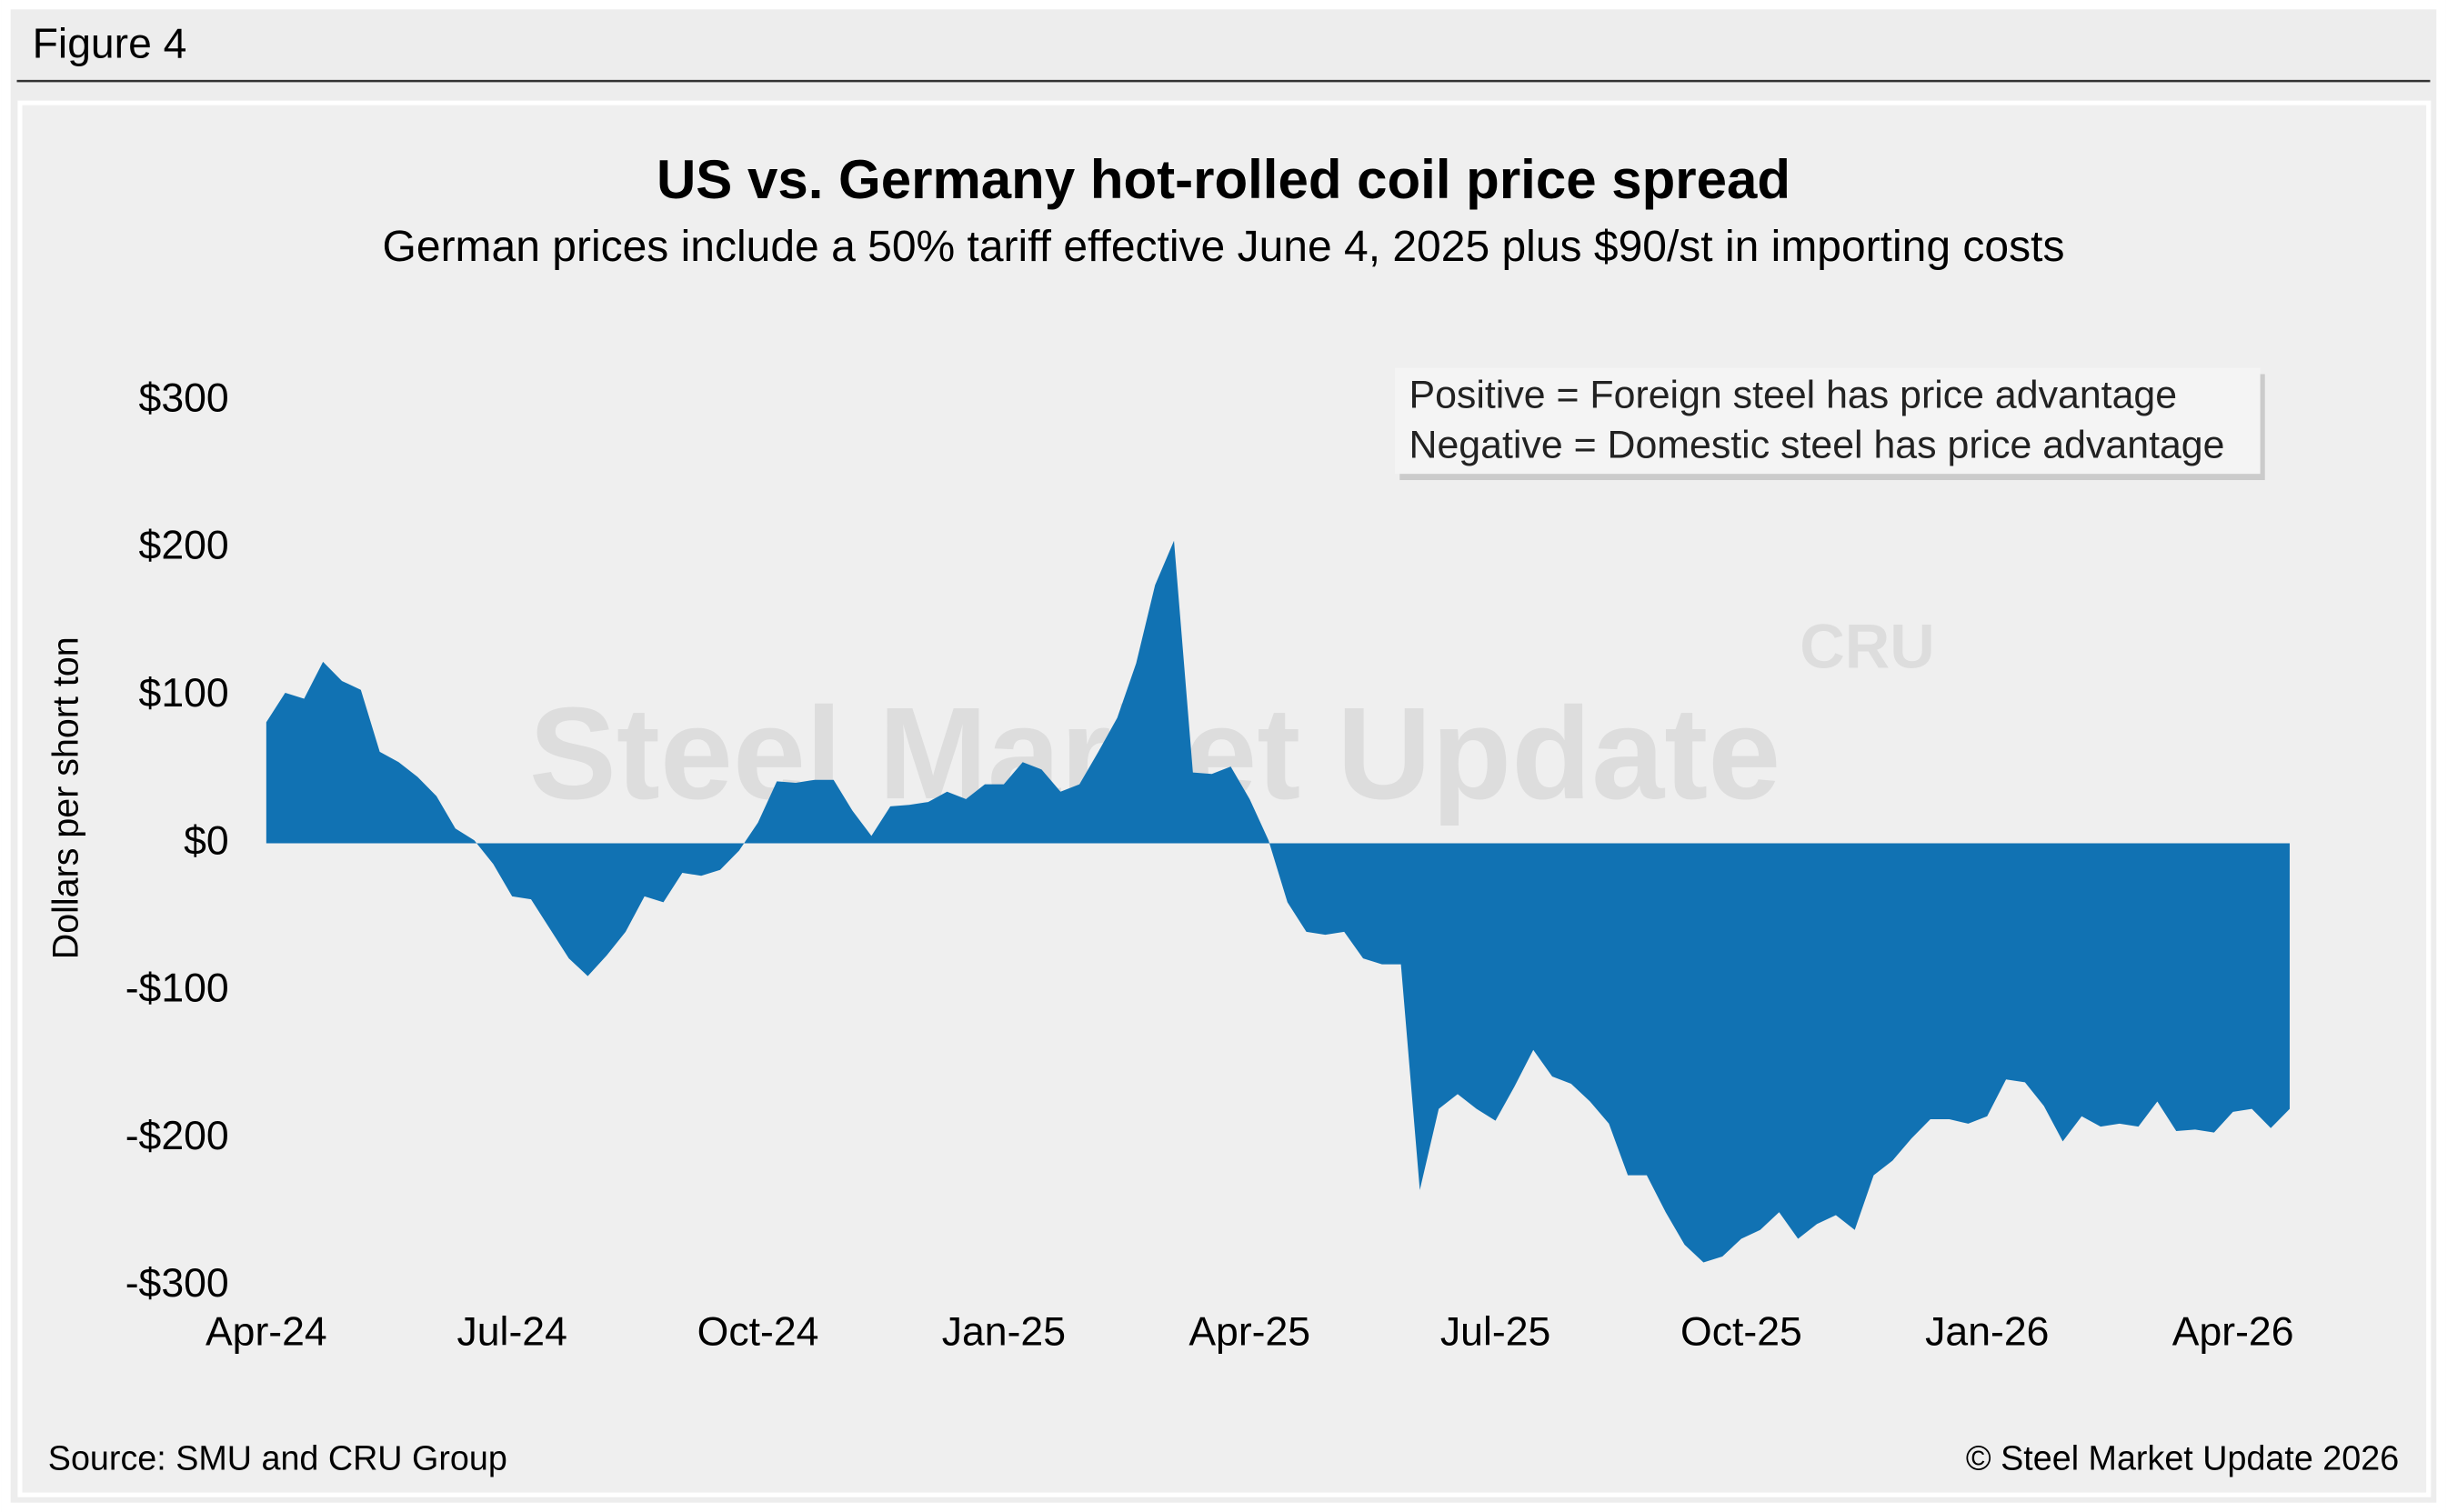  Describe the element at coordinates (1828, 421) in the screenshot. I see `annotation-box` at that location.